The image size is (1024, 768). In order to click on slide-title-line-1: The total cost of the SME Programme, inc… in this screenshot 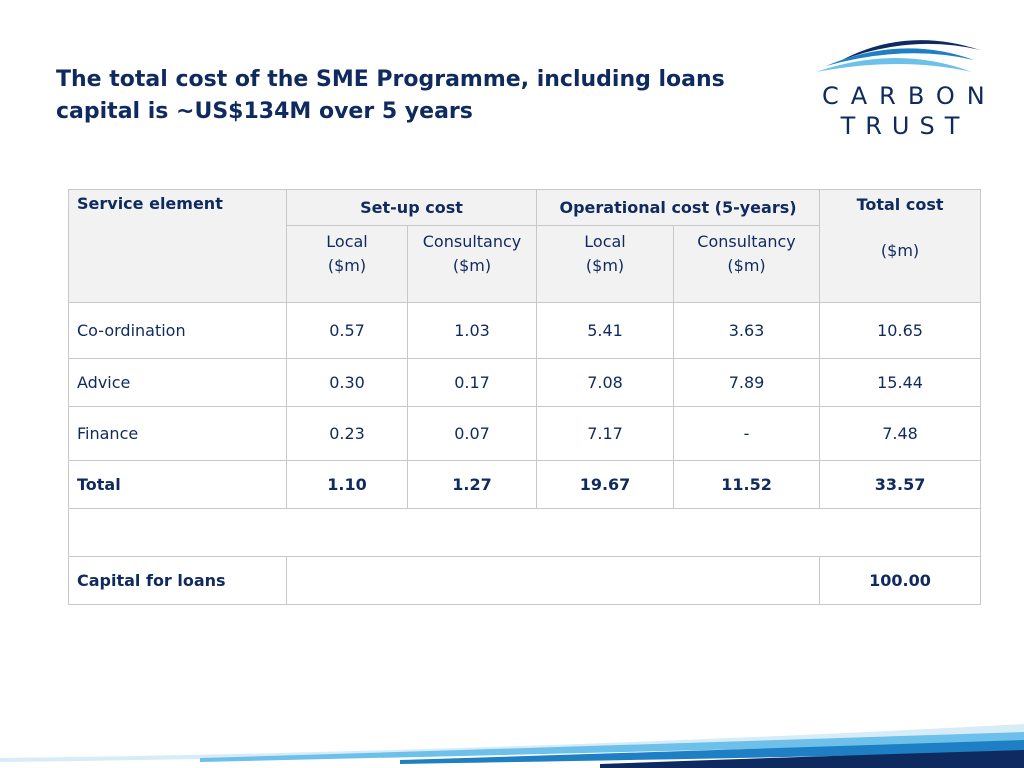, I will do `click(390, 79)`.